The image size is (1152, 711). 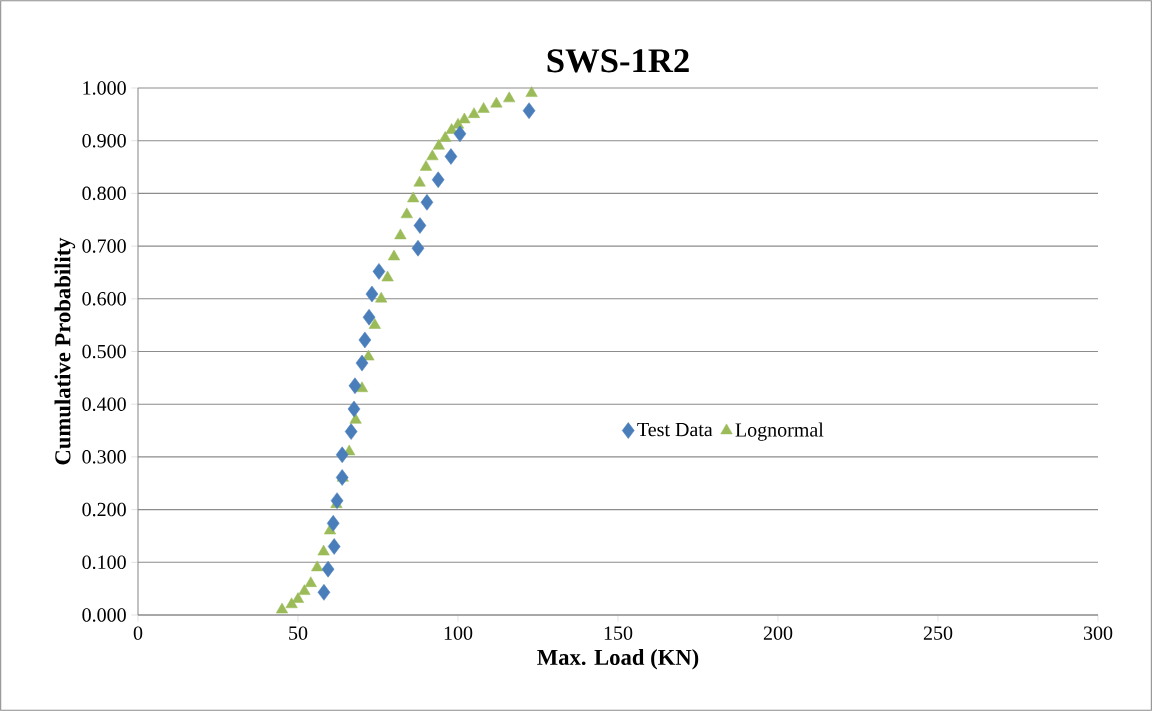 What do you see at coordinates (938, 633) in the screenshot?
I see `x-tick-label: 250` at bounding box center [938, 633].